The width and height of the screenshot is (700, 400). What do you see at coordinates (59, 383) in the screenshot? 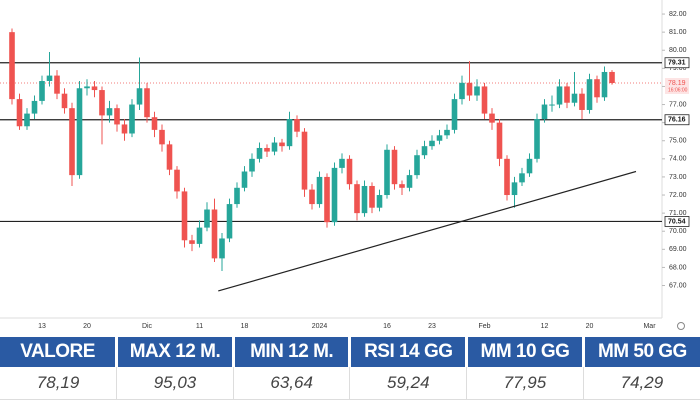
I see `value-cell: 78,19` at bounding box center [59, 383].